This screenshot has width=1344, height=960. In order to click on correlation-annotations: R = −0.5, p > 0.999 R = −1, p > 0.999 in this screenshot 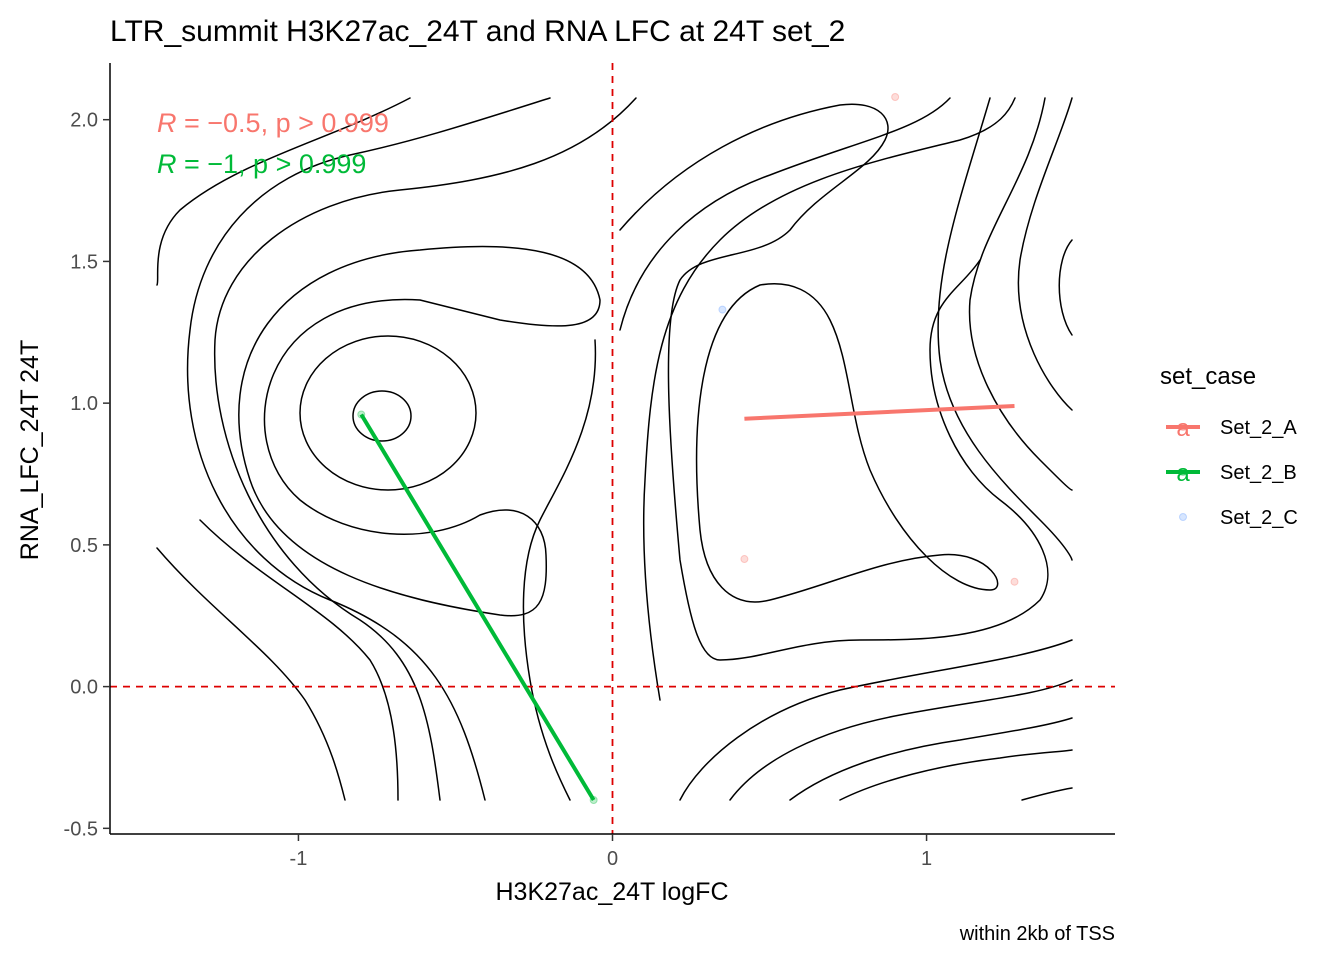, I will do `click(273, 143)`.